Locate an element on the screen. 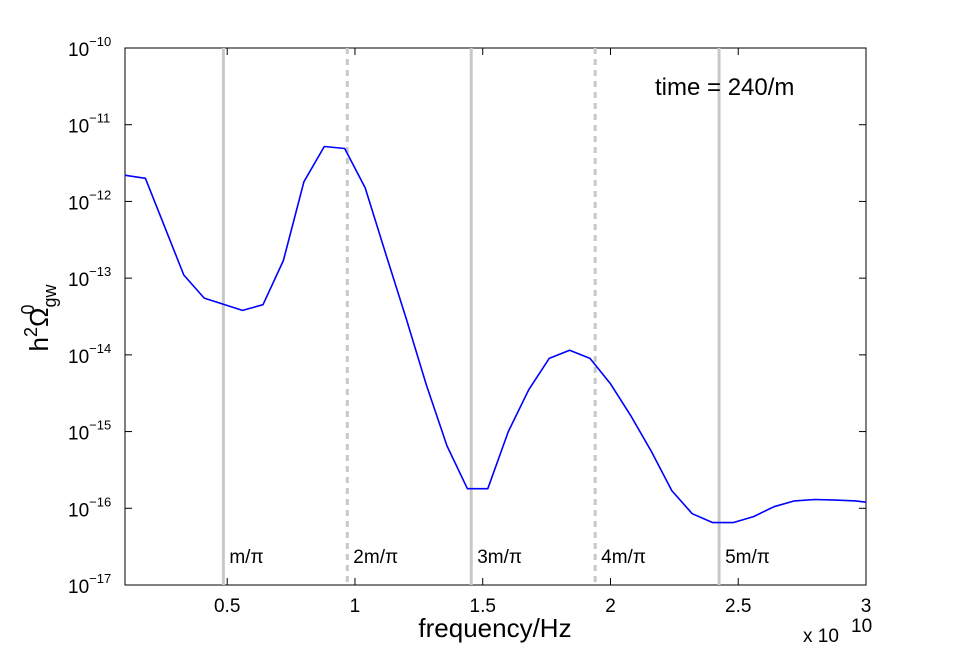 This screenshot has width=957, height=657. y-tick-label: 10−14 is located at coordinates (89, 354).